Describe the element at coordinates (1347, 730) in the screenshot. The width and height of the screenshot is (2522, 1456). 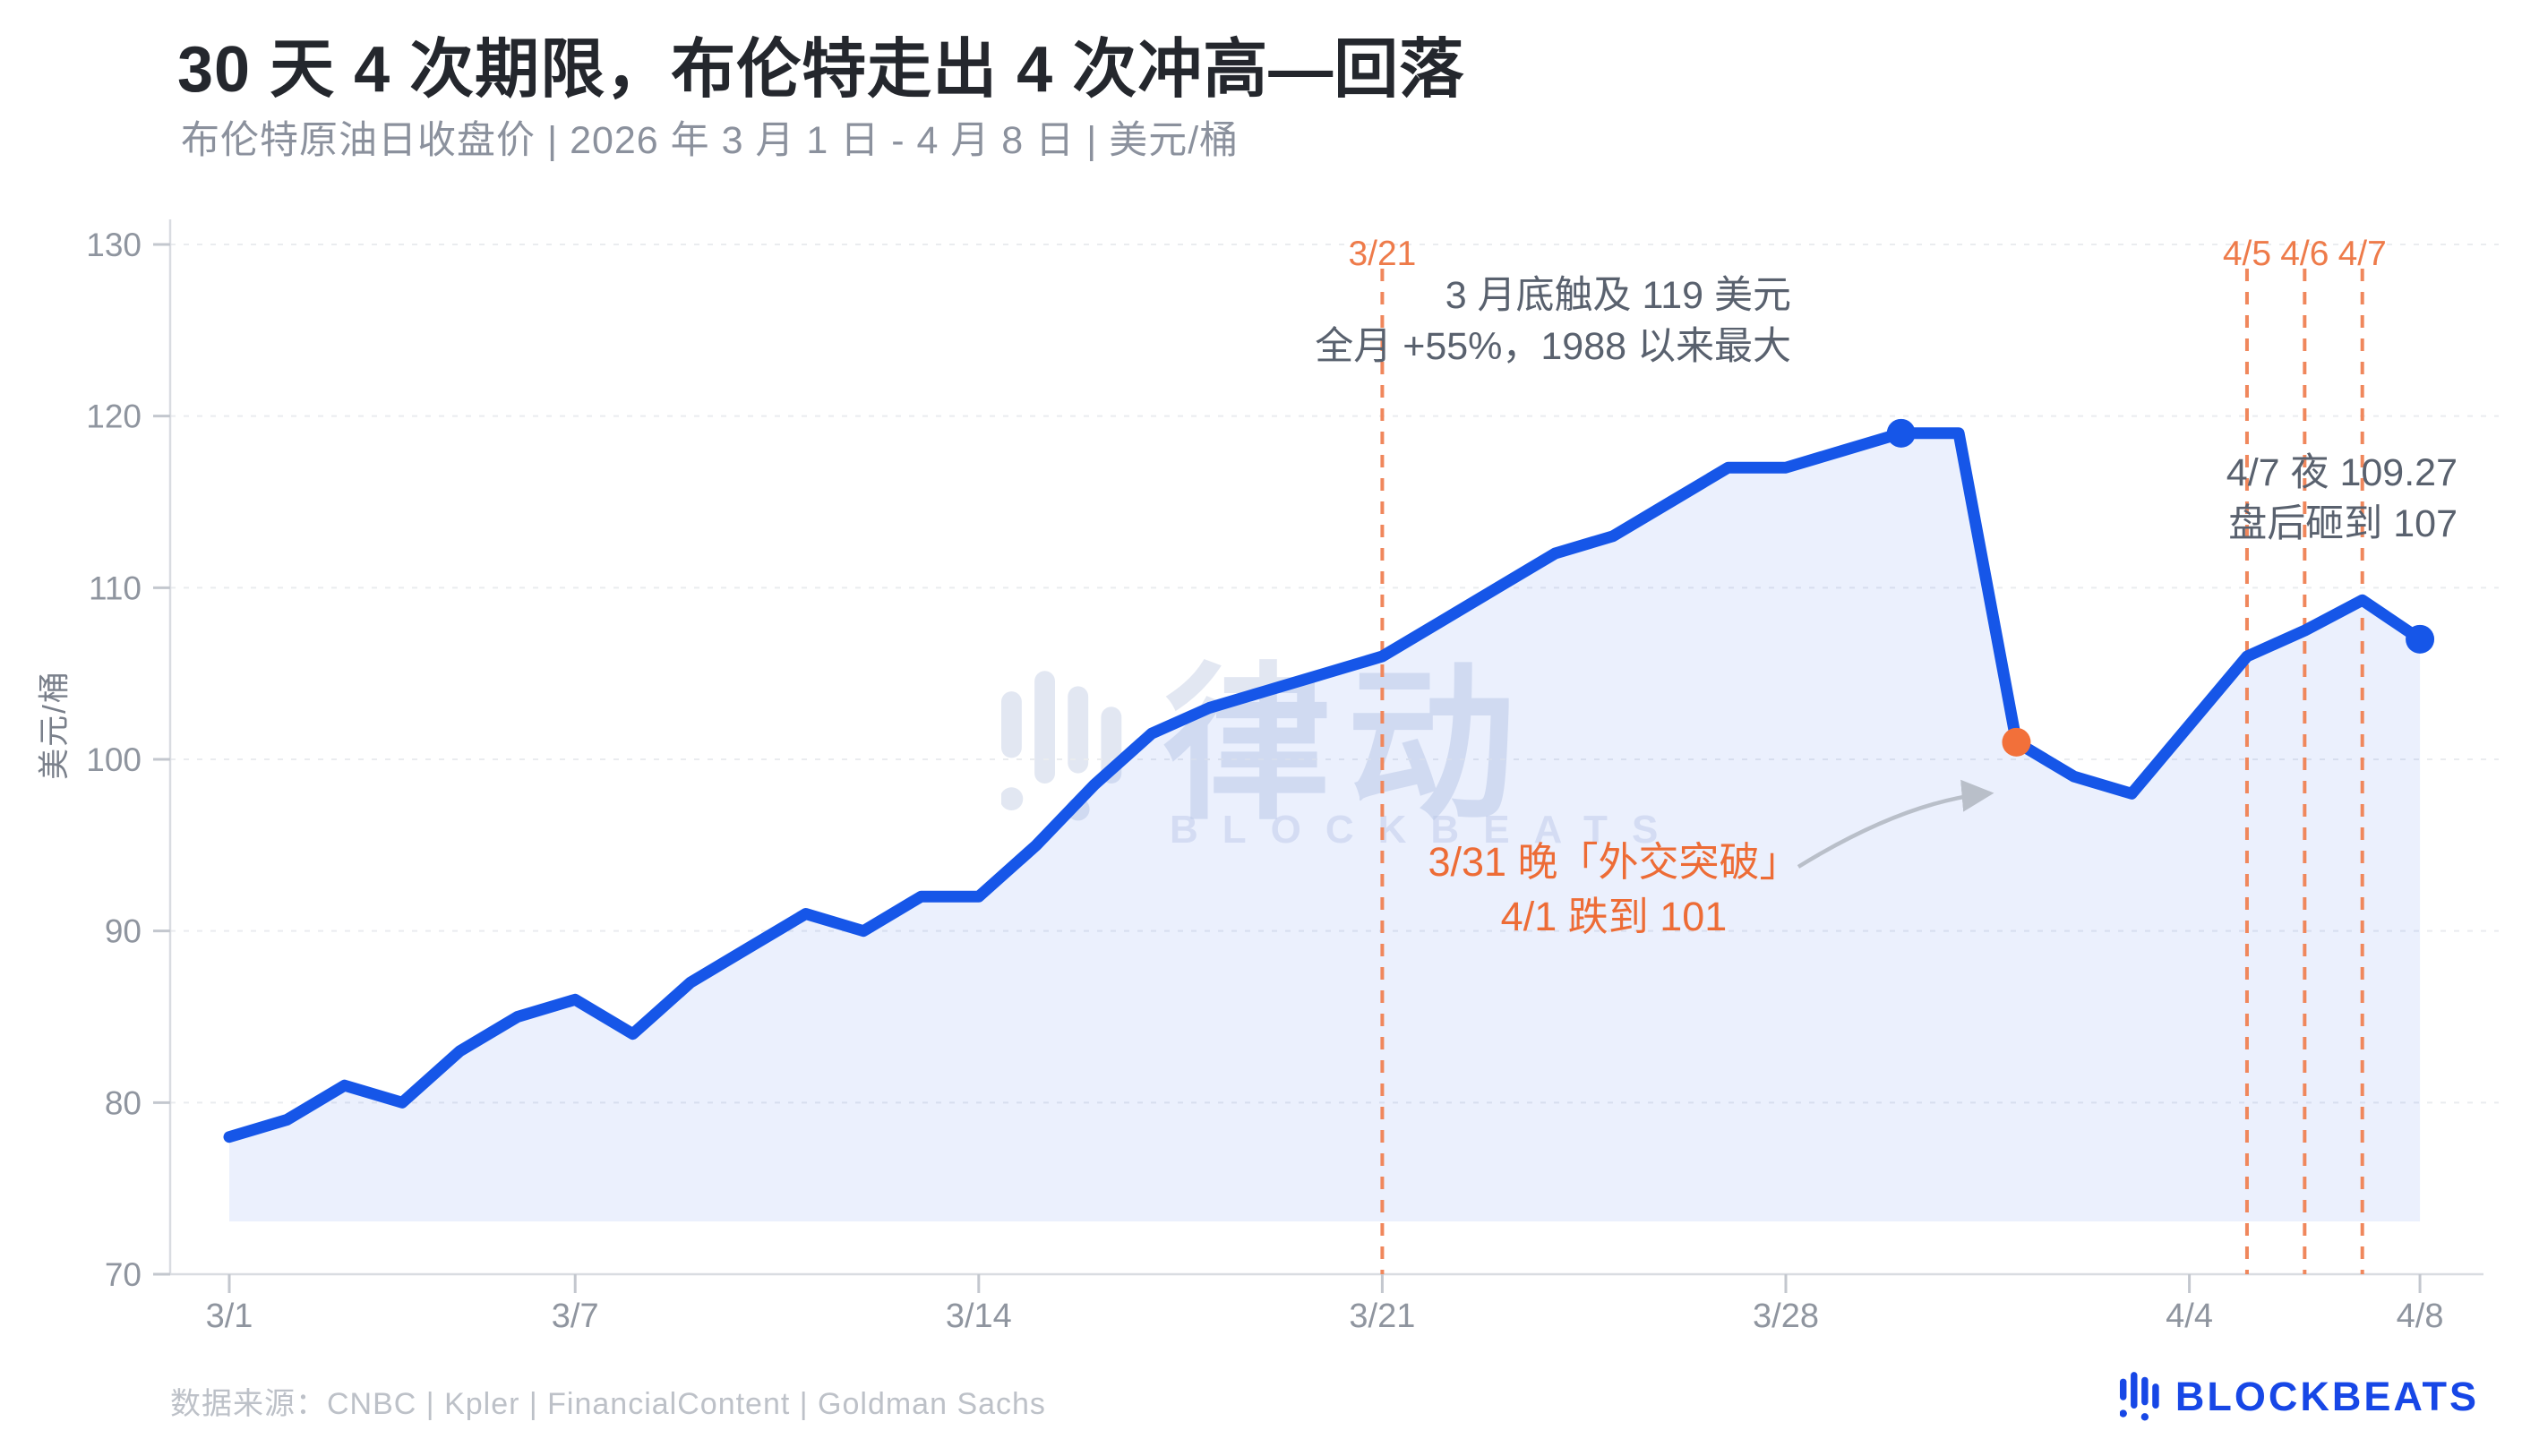
I see `watermark-cn: 律动` at that location.